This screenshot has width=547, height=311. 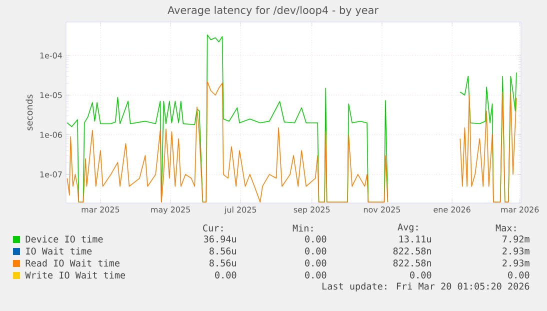 I want to click on chart-title: Average latency for /dev/loop4 - by year, so click(x=273, y=11).